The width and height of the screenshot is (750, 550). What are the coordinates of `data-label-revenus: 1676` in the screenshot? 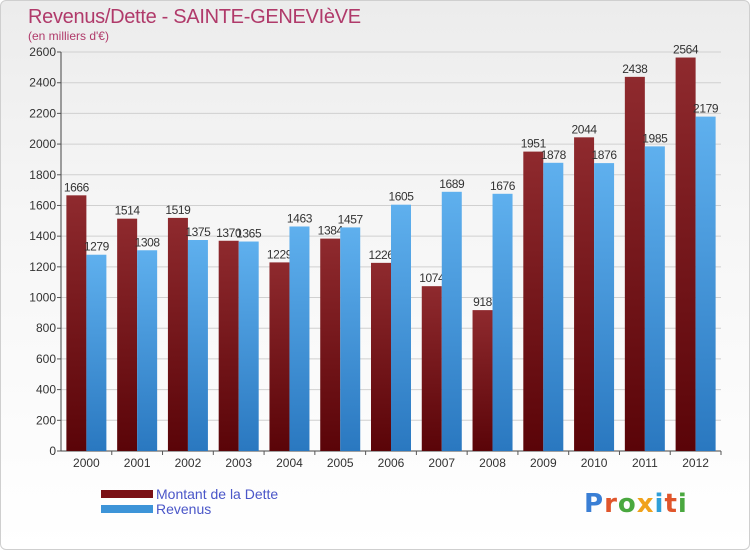 It's located at (503, 186).